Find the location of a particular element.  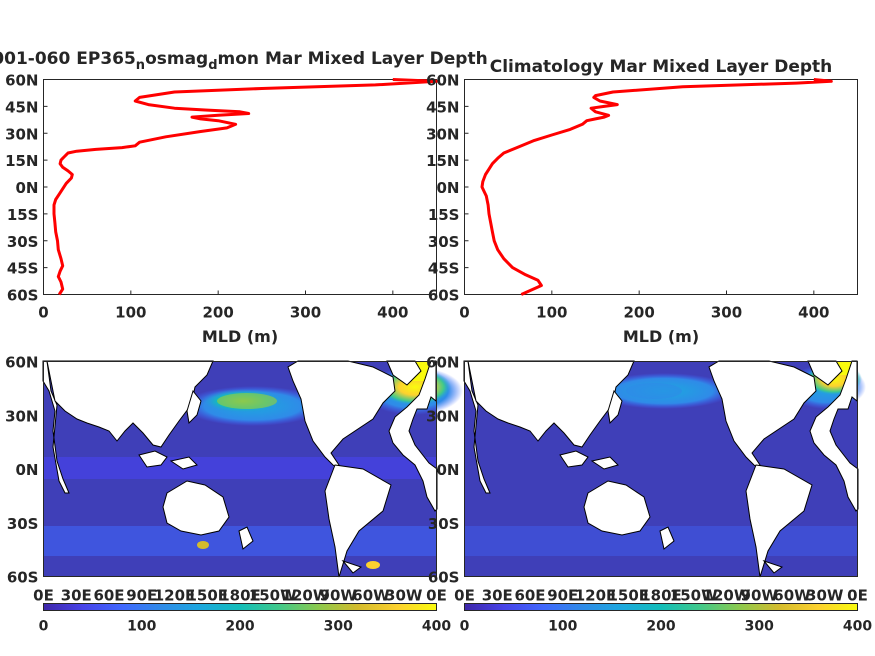

y-tick-label: 15N is located at coordinates (442, 161).